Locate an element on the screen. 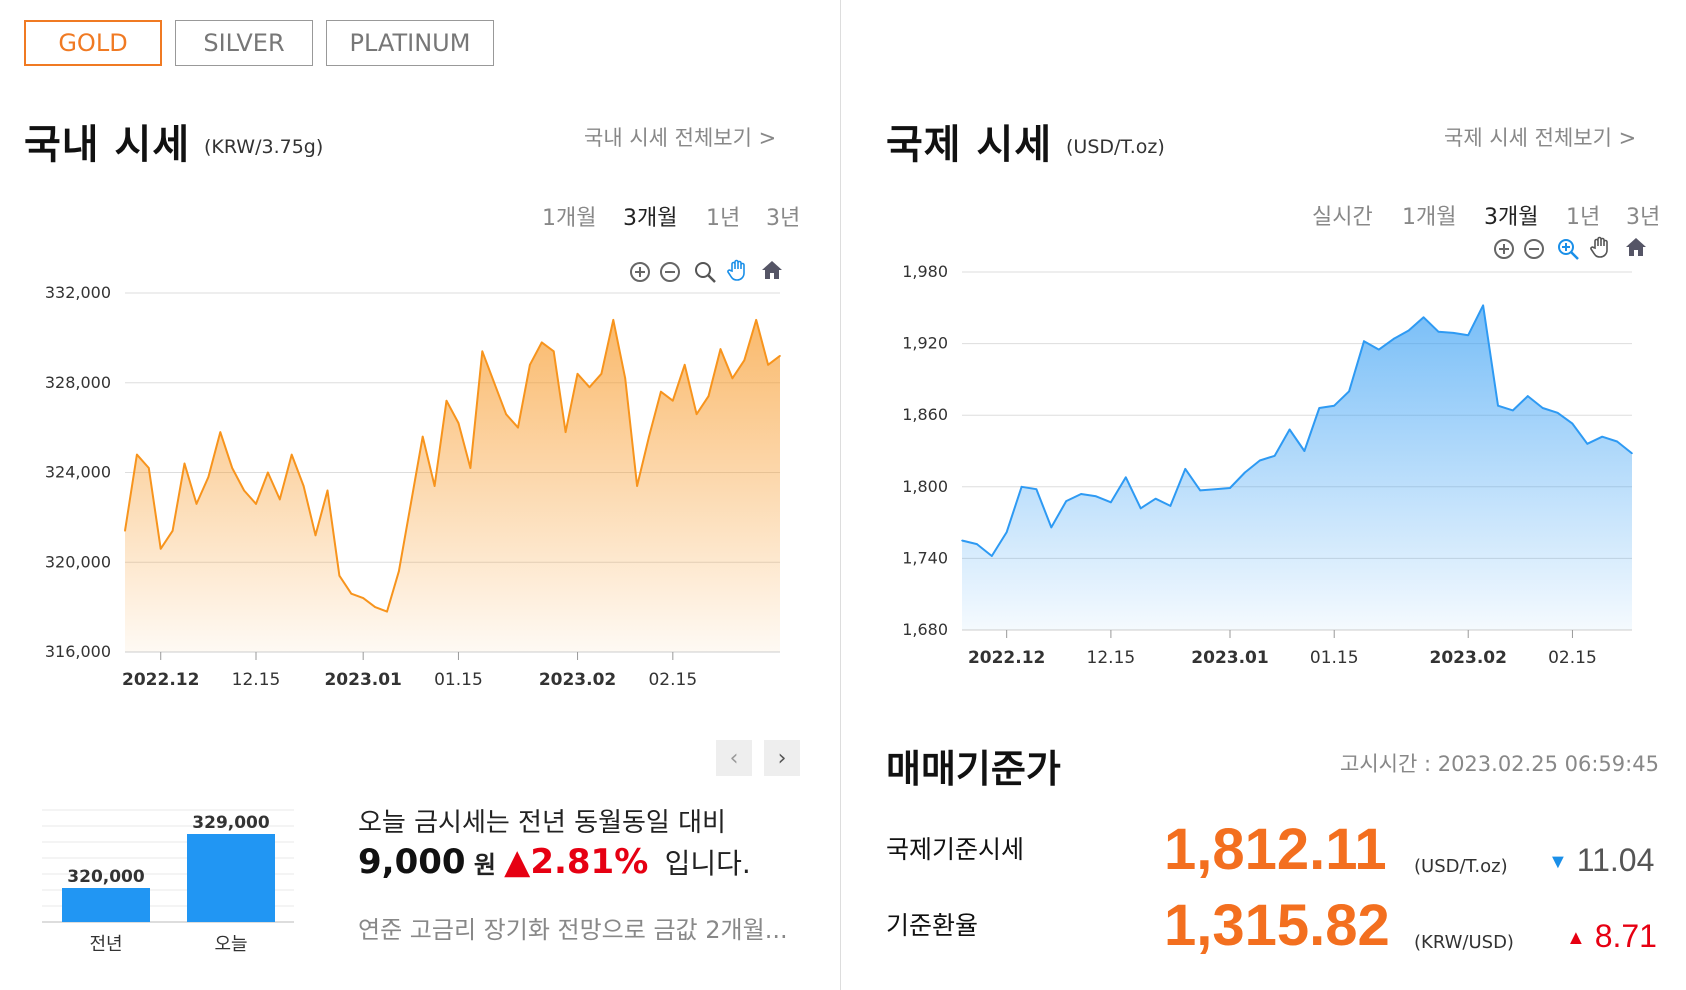 This screenshot has height=990, width=1686. domestic-y-tick-label: 320,000 is located at coordinates (78, 561).